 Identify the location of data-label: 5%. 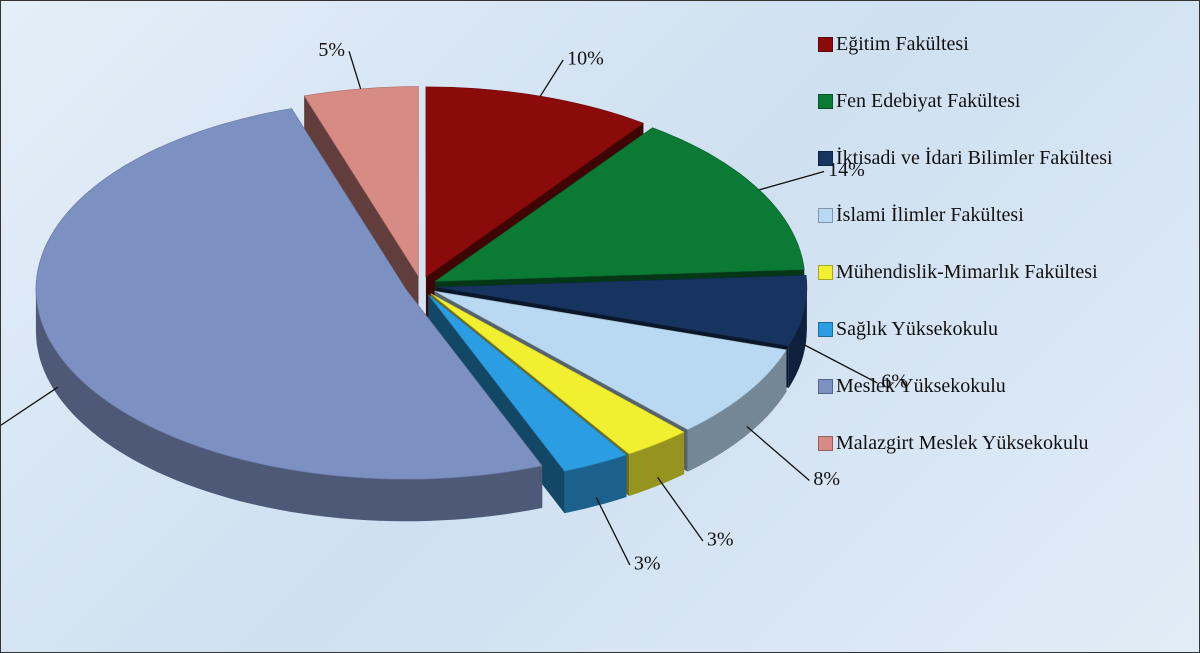
(331, 50).